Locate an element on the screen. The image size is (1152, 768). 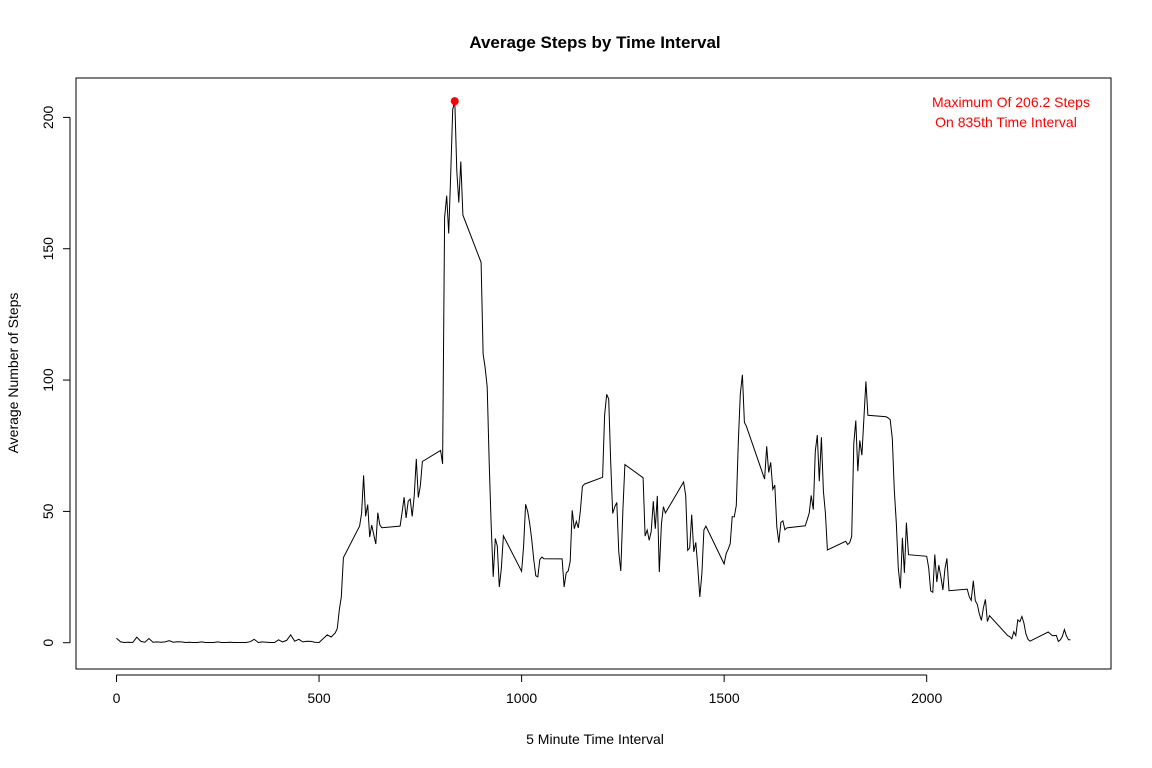
y-tick-label: 50 is located at coordinates (48, 511).